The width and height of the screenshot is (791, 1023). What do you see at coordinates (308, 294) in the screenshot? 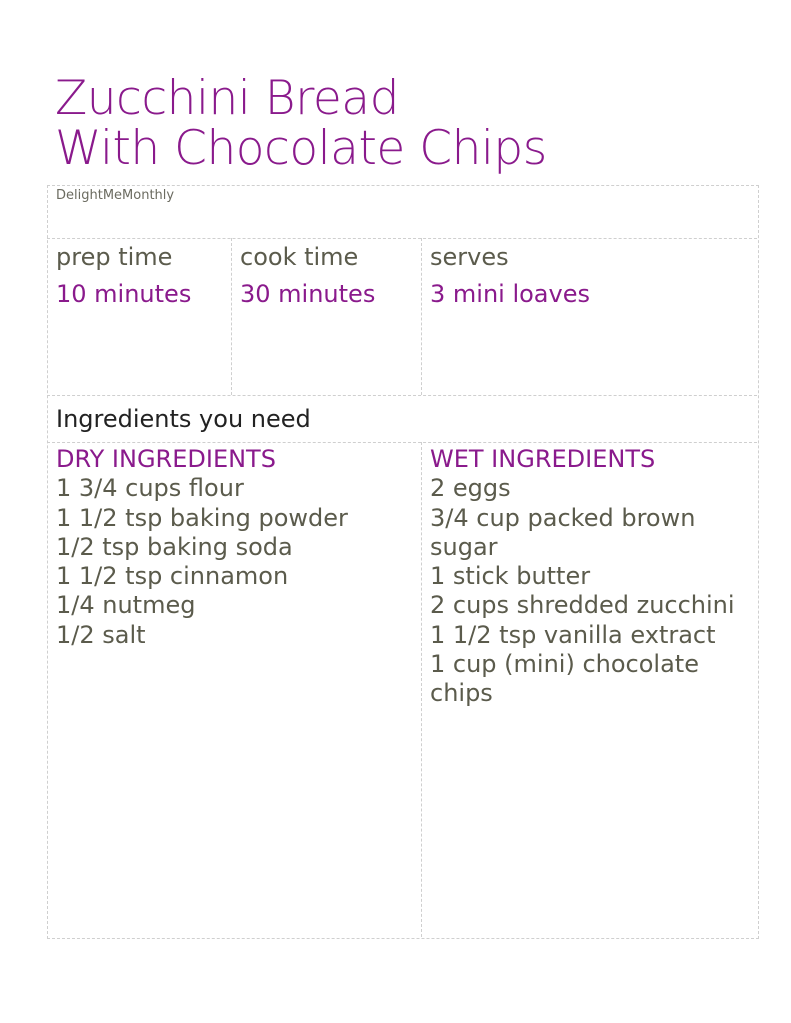
I see `cook-time-value: 30 minutes` at bounding box center [308, 294].